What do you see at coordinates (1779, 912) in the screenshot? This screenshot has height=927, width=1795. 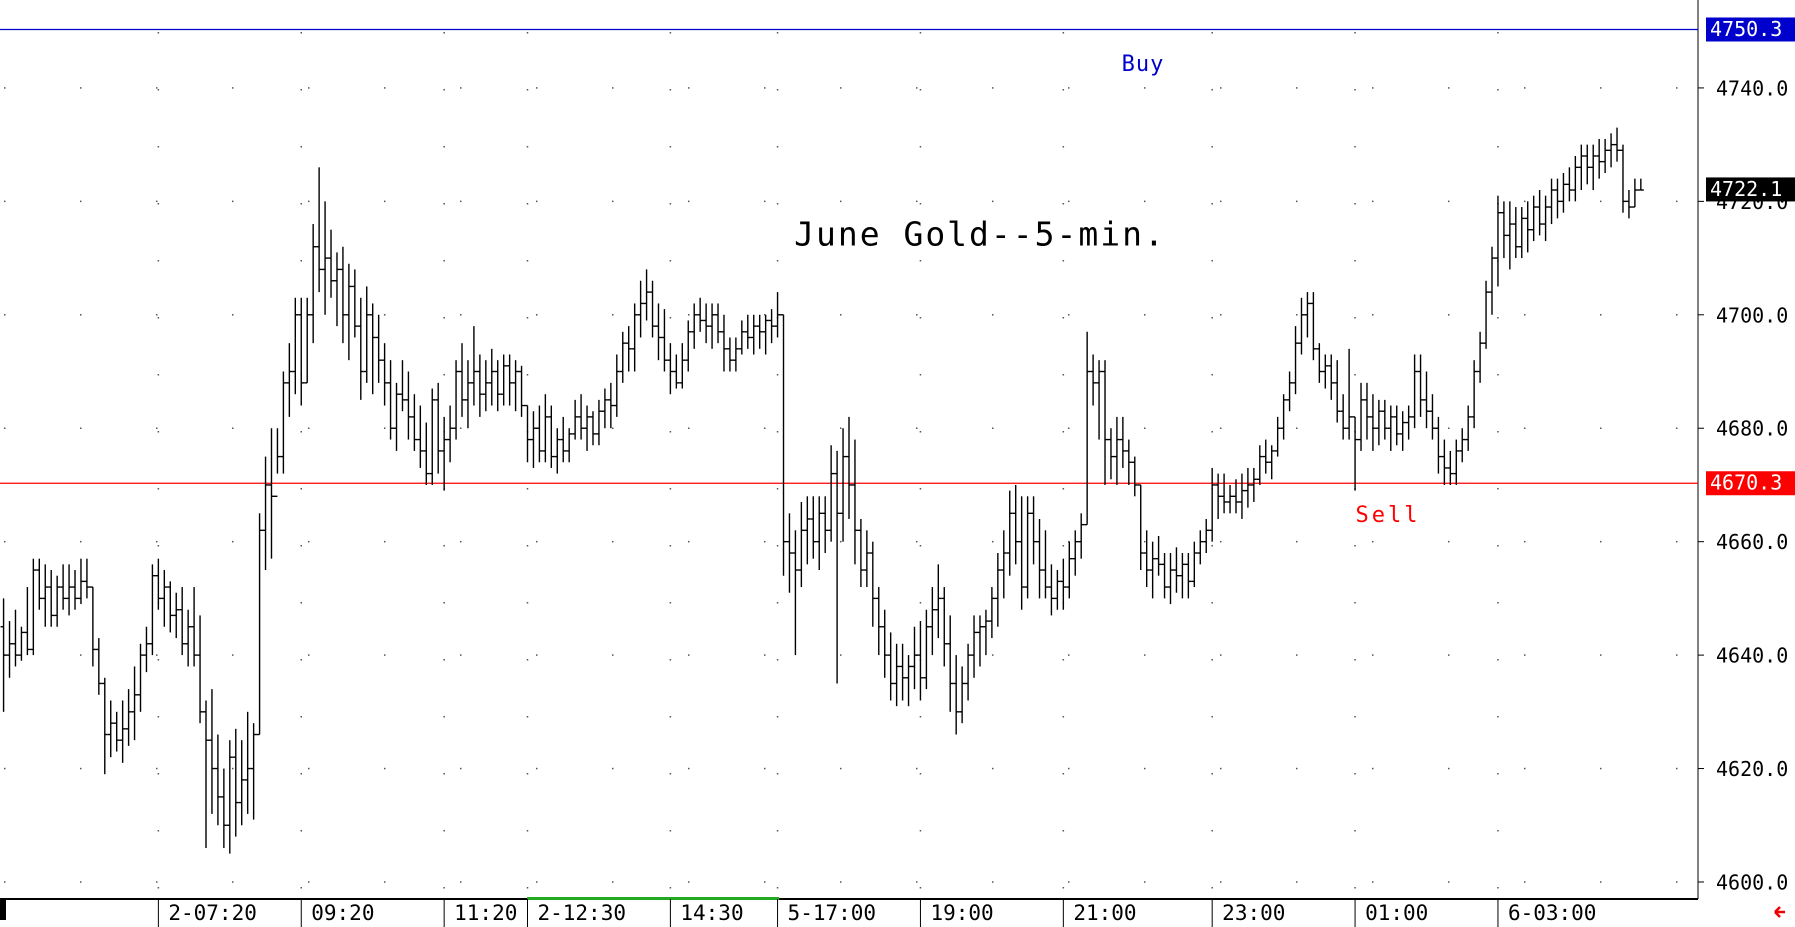 I see `scroll-arrow` at bounding box center [1779, 912].